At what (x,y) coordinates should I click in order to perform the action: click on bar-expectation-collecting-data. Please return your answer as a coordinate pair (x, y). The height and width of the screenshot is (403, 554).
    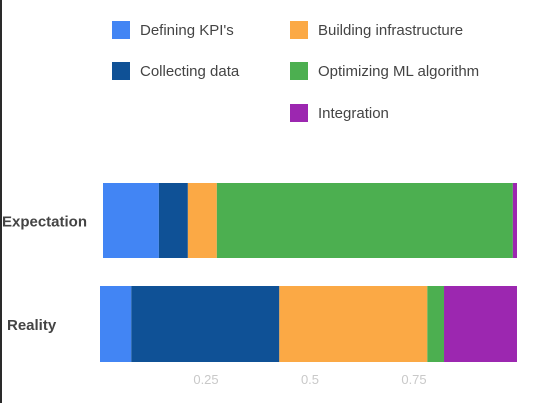
    Looking at the image, I should click on (173, 220).